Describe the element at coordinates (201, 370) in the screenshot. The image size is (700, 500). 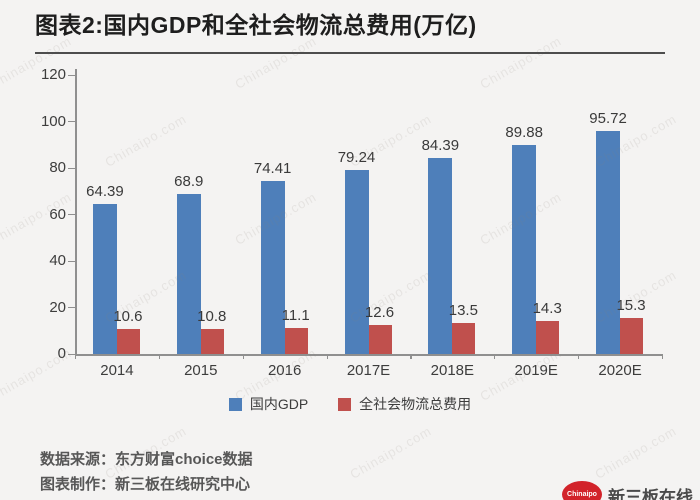
I see `x-tick-label-2015: 2015` at that location.